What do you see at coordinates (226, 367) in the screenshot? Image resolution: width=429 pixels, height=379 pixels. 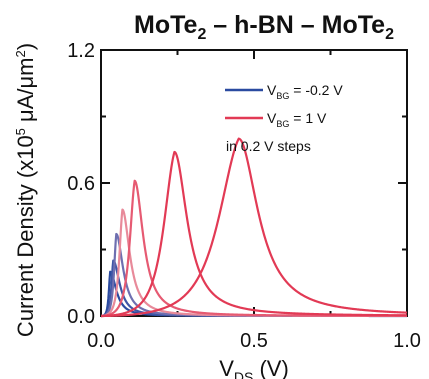 I see `x-label-base: V` at bounding box center [226, 367].